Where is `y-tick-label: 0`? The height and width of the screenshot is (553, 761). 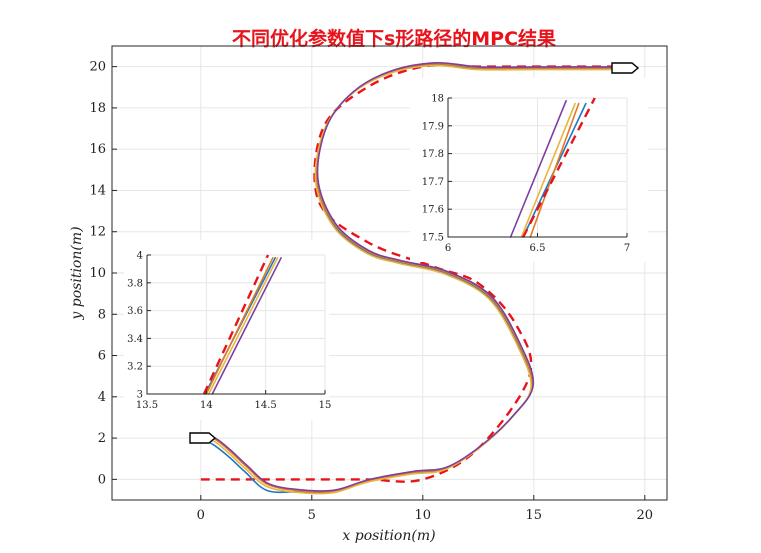 y-tick-label: 0 is located at coordinates (102, 479).